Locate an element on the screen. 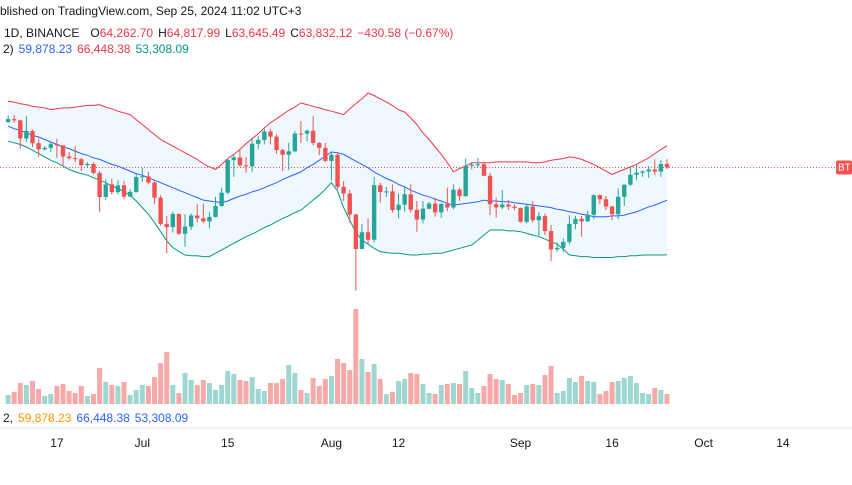 The height and width of the screenshot is (485, 852). ohlc-value: 64,817.99 is located at coordinates (193, 33).